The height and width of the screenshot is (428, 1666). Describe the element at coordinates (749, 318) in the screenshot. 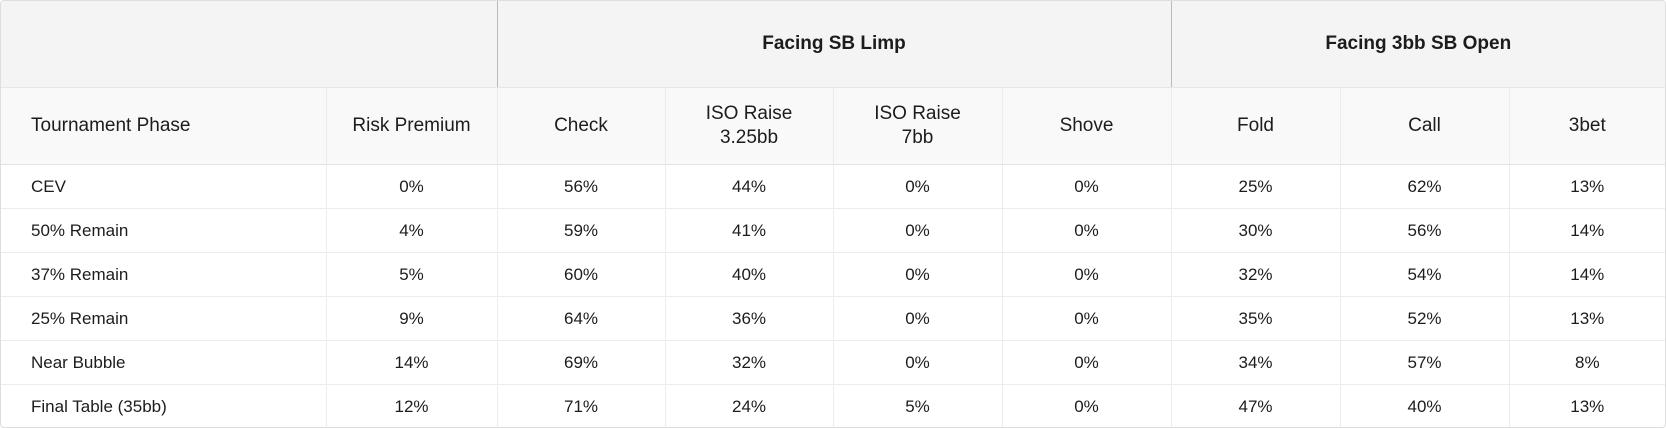

I see `cell-iso-raise-3-25bb: 36%` at that location.